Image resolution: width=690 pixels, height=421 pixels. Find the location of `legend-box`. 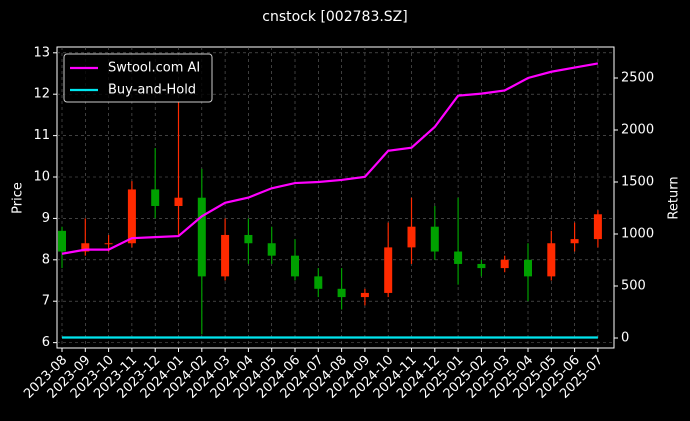

legend-box is located at coordinates (138, 78).